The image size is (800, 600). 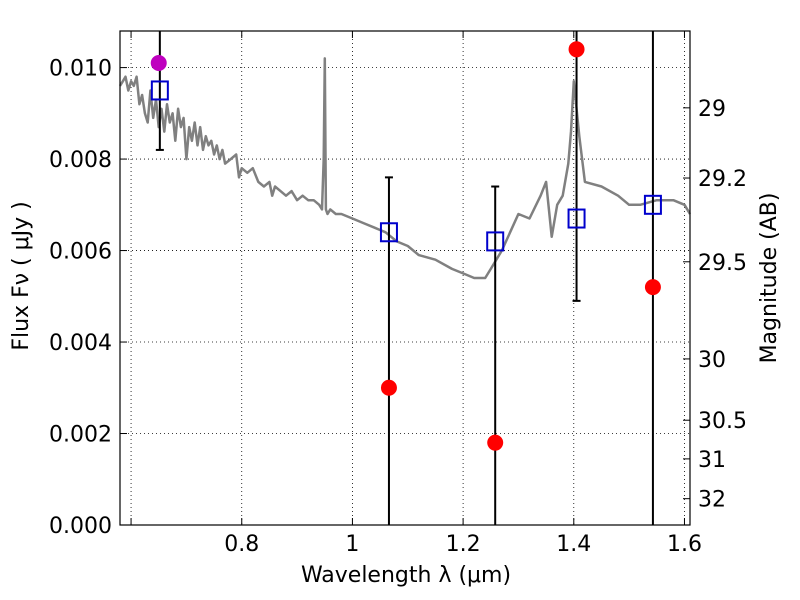 I want to click on y-axis-right-magnitude: 29 29.2 29.5 30 30.5 31 32, so click(x=715, y=305).